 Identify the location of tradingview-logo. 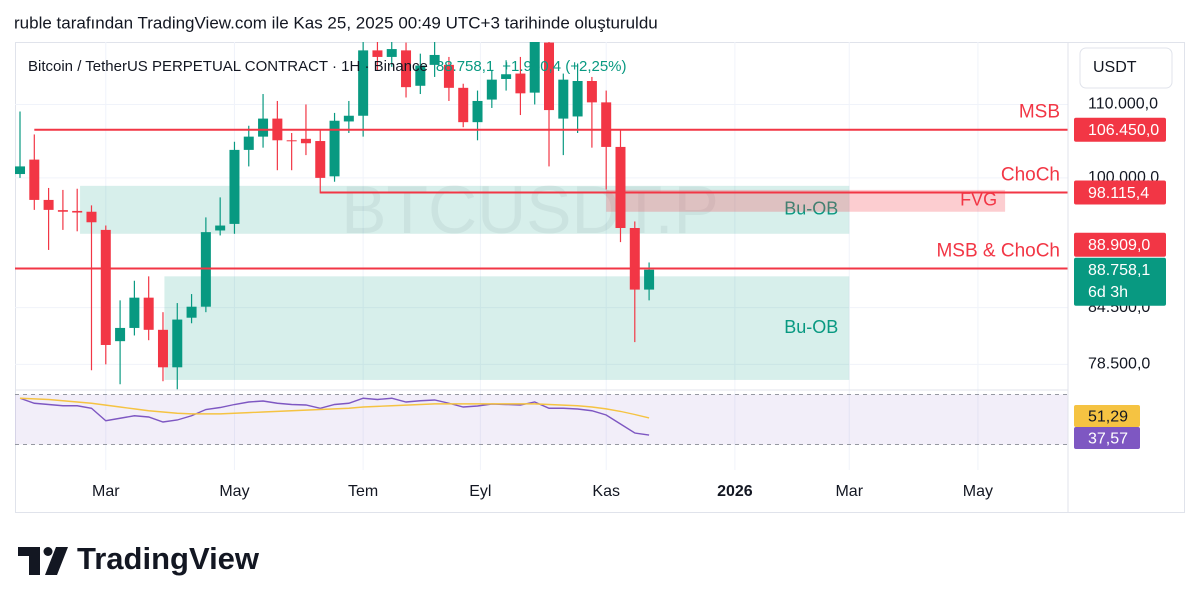
(43, 561).